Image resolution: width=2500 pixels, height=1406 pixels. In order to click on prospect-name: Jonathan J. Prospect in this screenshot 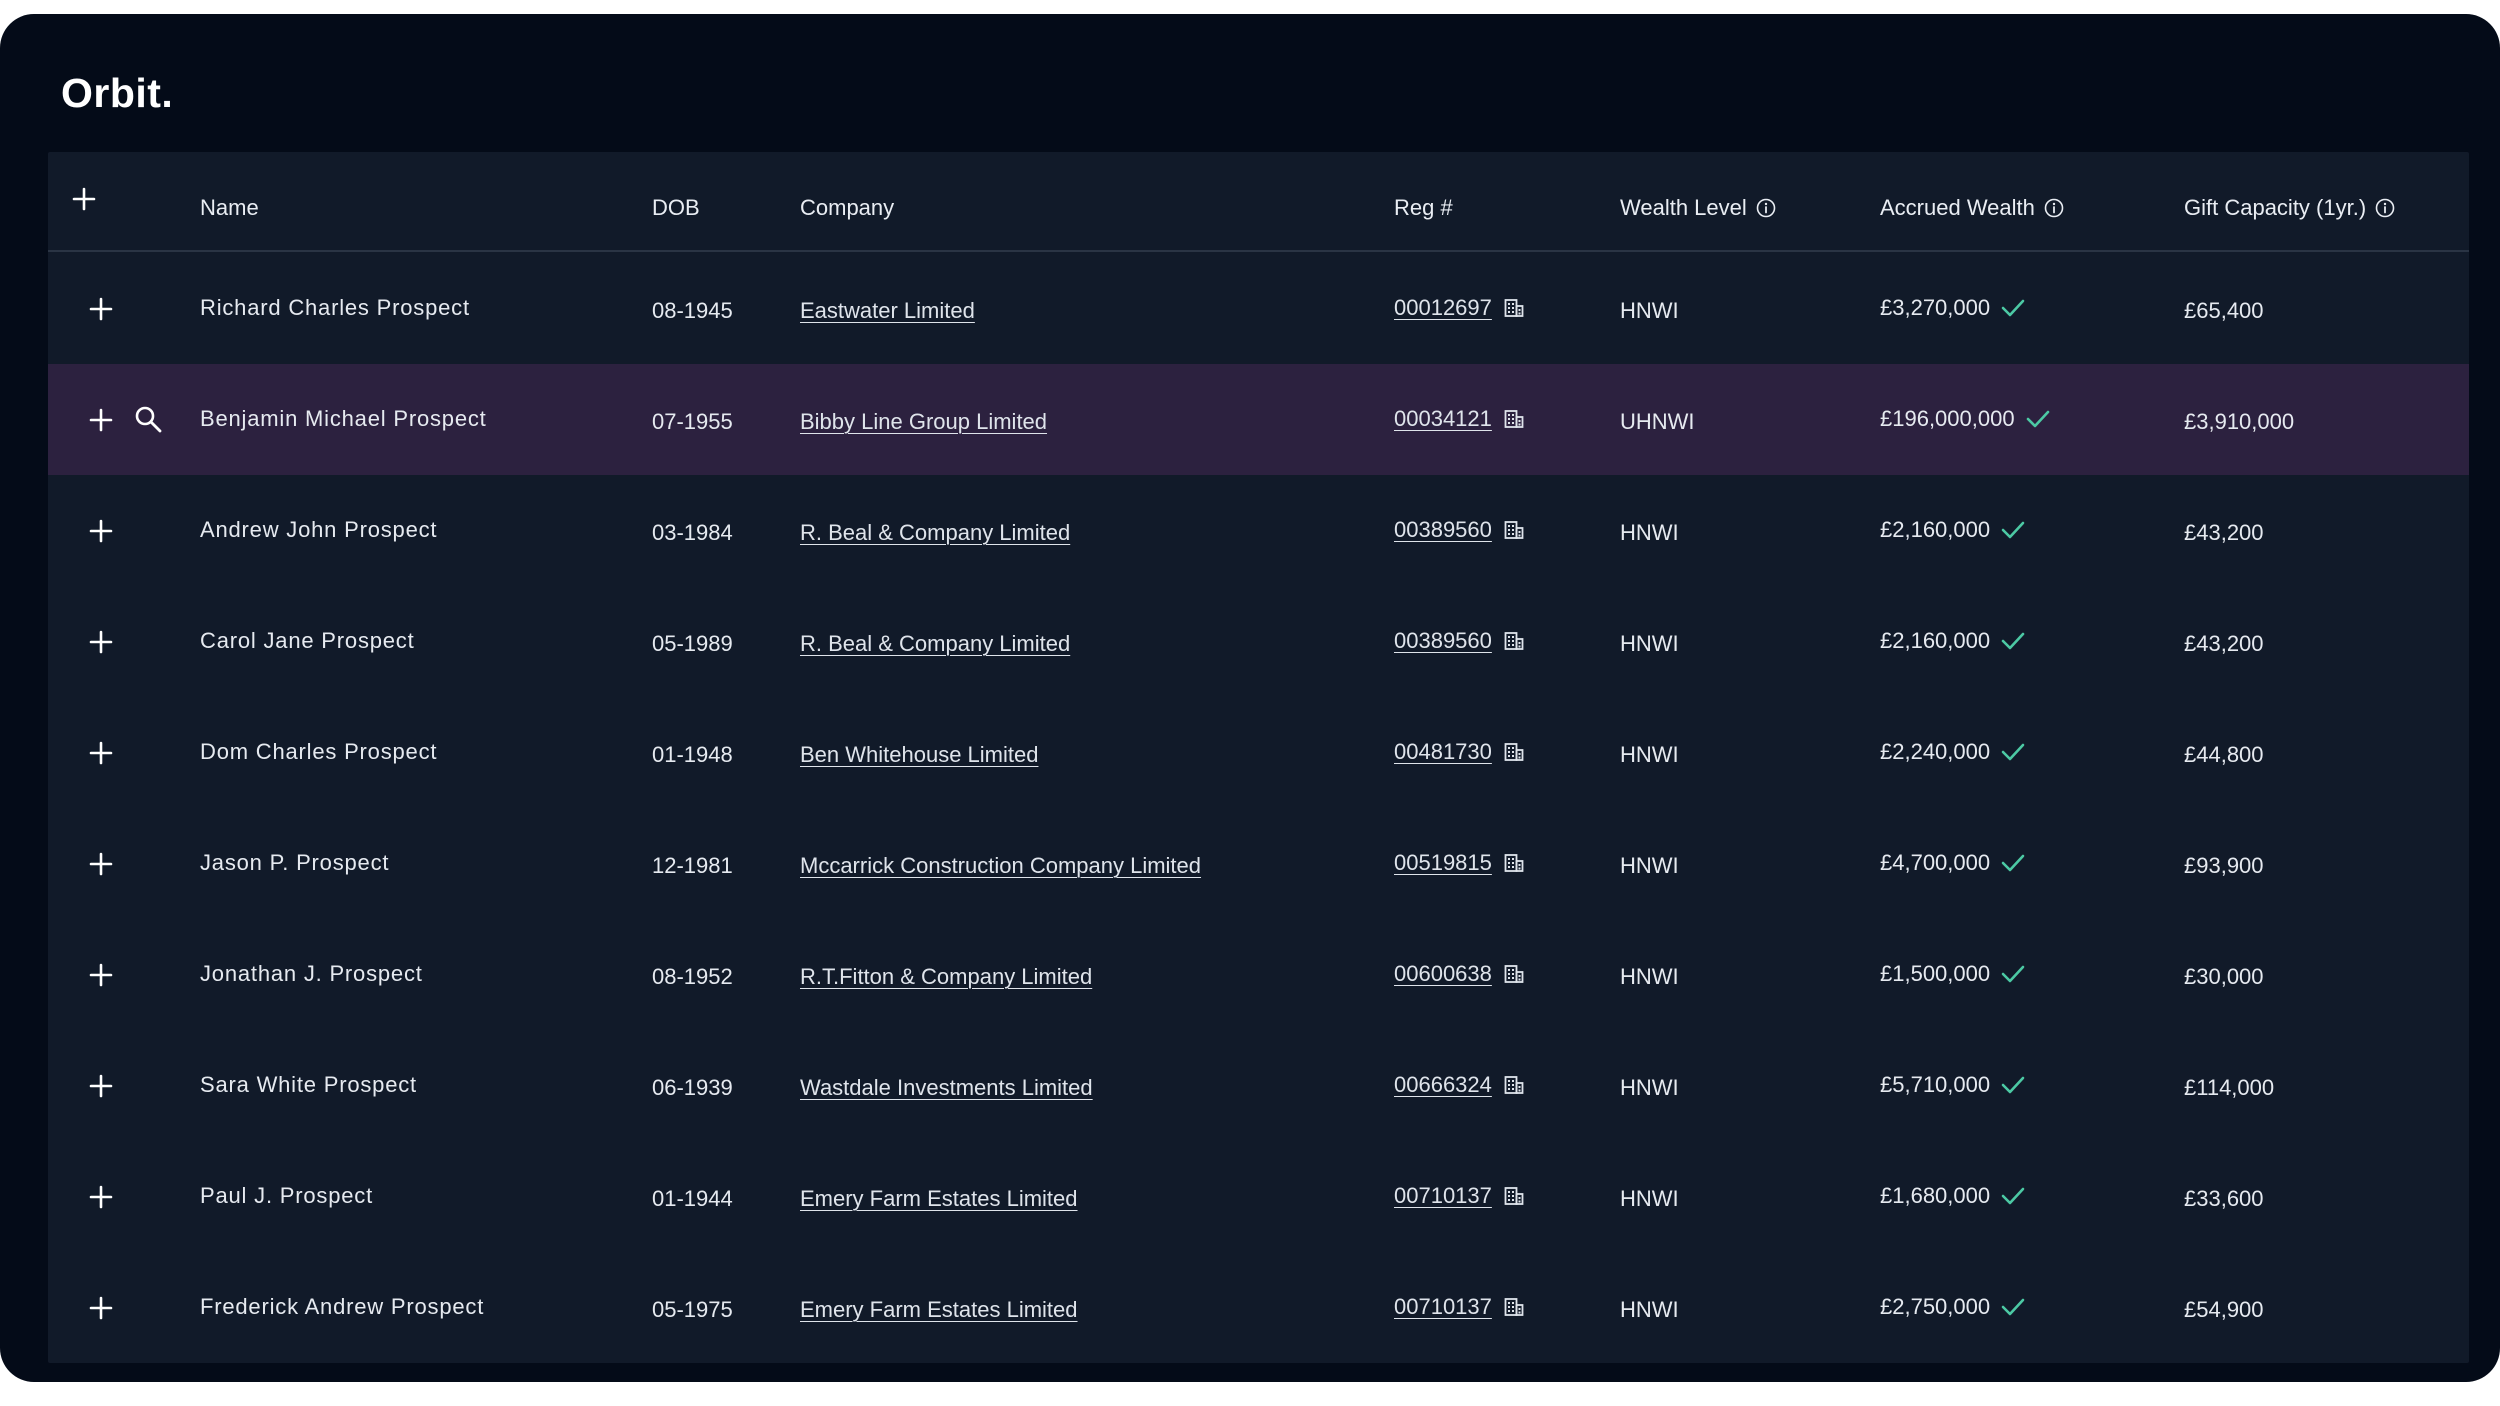, I will do `click(311, 973)`.